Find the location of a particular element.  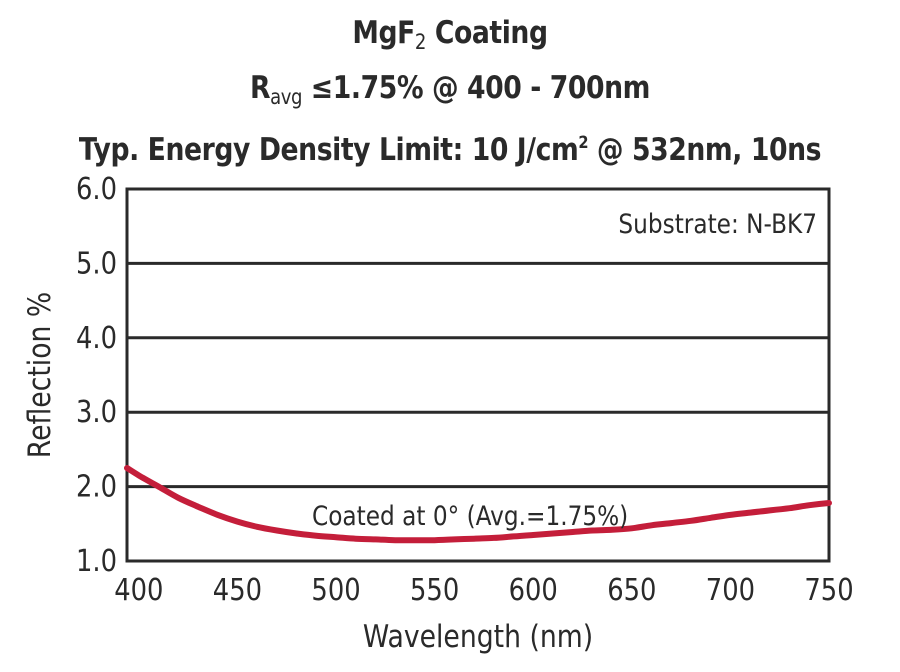

x-tick-label: 750 is located at coordinates (828, 589).